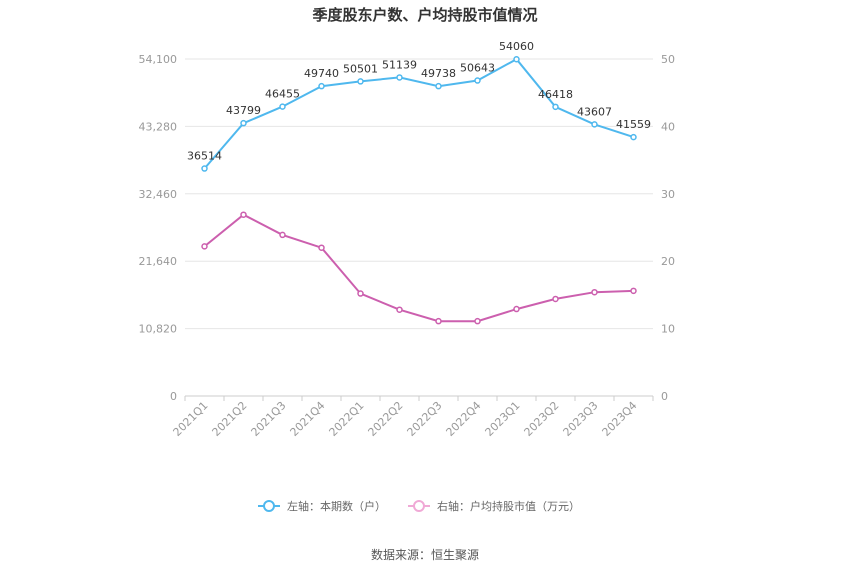  What do you see at coordinates (633, 124) in the screenshot?
I see `data-label: 41559` at bounding box center [633, 124].